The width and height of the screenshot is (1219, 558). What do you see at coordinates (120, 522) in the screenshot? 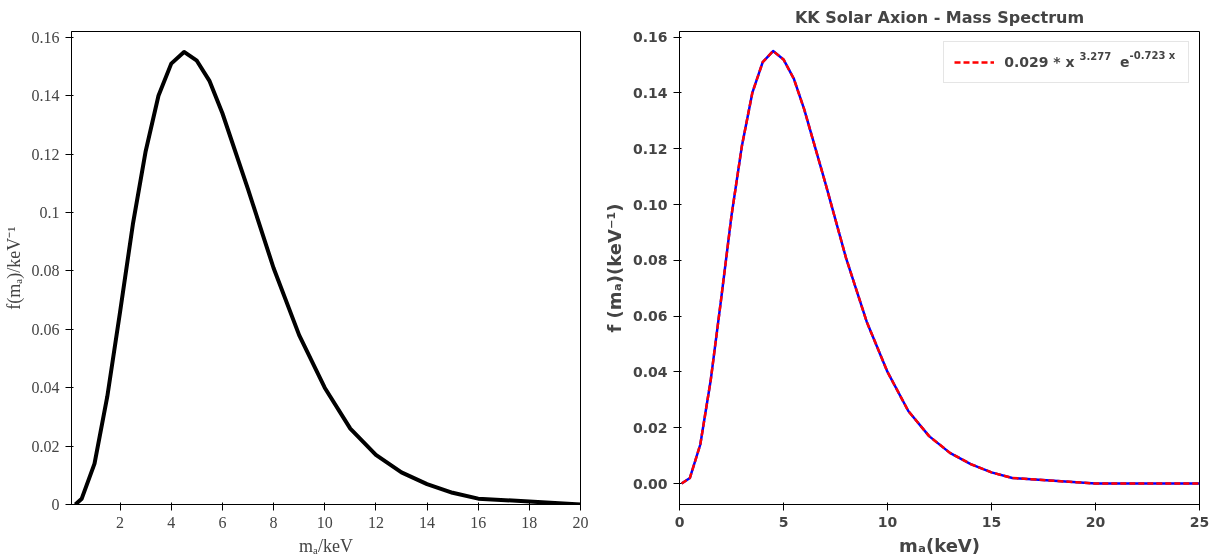
I see `x-tick-label: 2` at bounding box center [120, 522].